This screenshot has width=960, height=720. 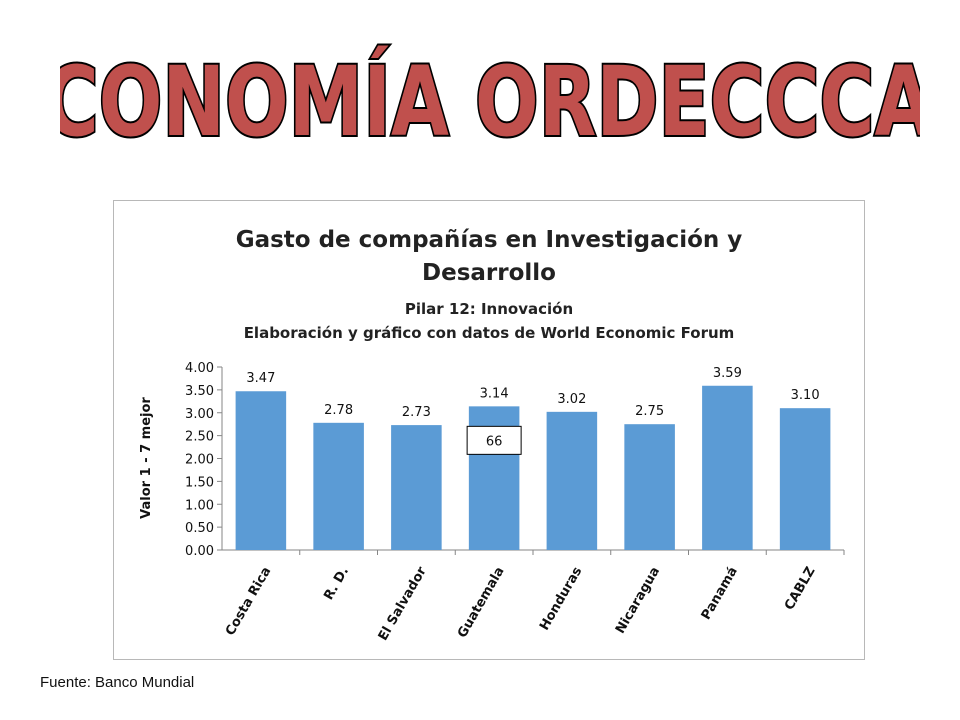 What do you see at coordinates (199, 482) in the screenshot?
I see `y-tick-label: 1.50` at bounding box center [199, 482].